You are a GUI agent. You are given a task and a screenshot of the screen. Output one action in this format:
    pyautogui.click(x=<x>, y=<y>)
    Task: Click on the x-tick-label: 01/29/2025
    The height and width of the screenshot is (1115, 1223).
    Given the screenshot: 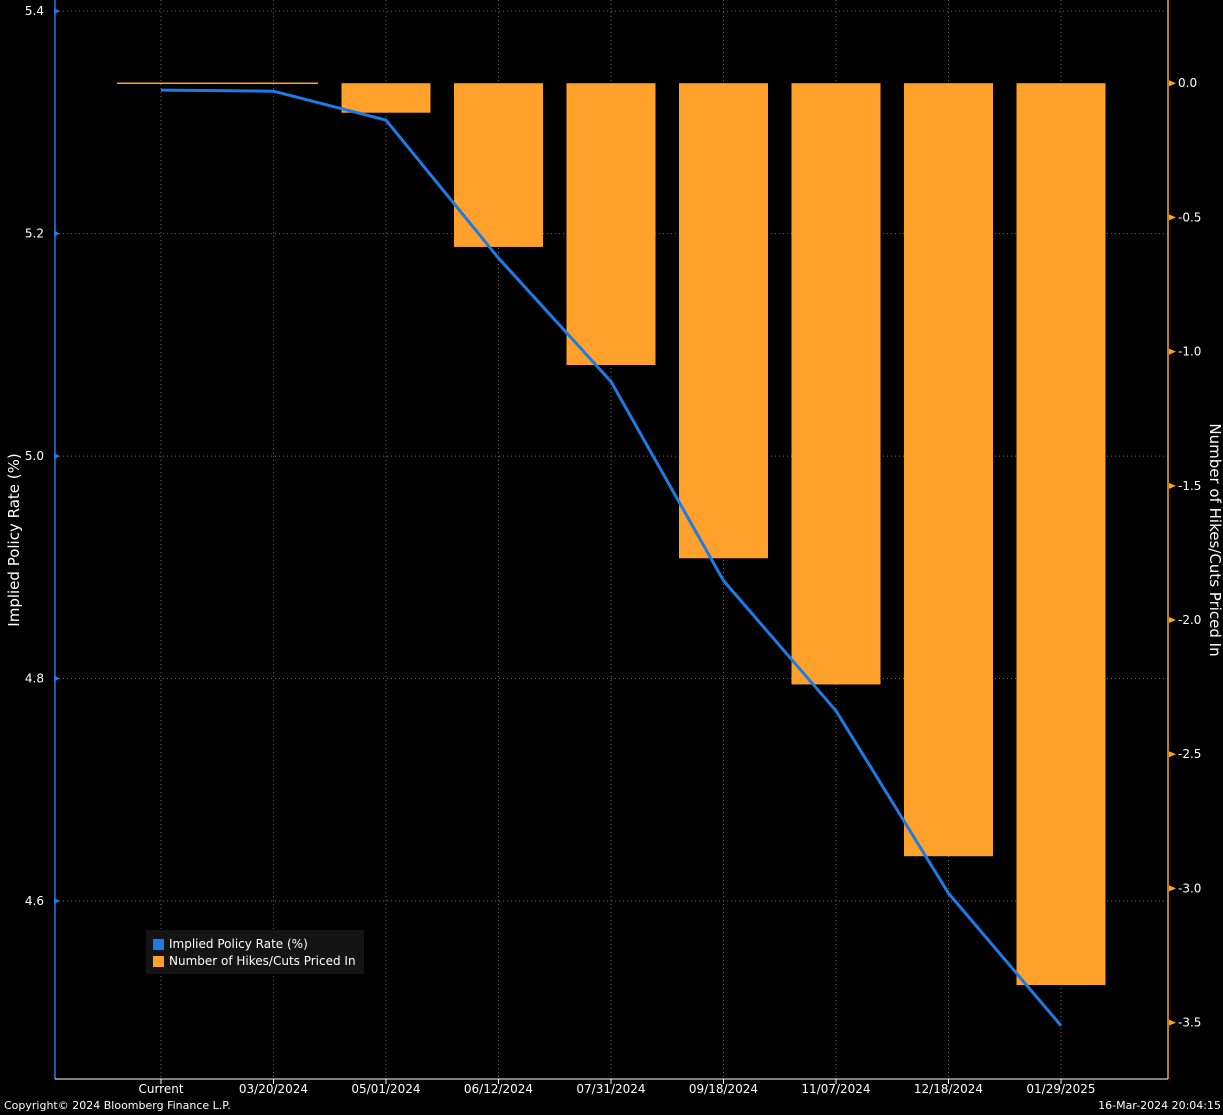 What is the action you would take?
    pyautogui.click(x=1060, y=1089)
    